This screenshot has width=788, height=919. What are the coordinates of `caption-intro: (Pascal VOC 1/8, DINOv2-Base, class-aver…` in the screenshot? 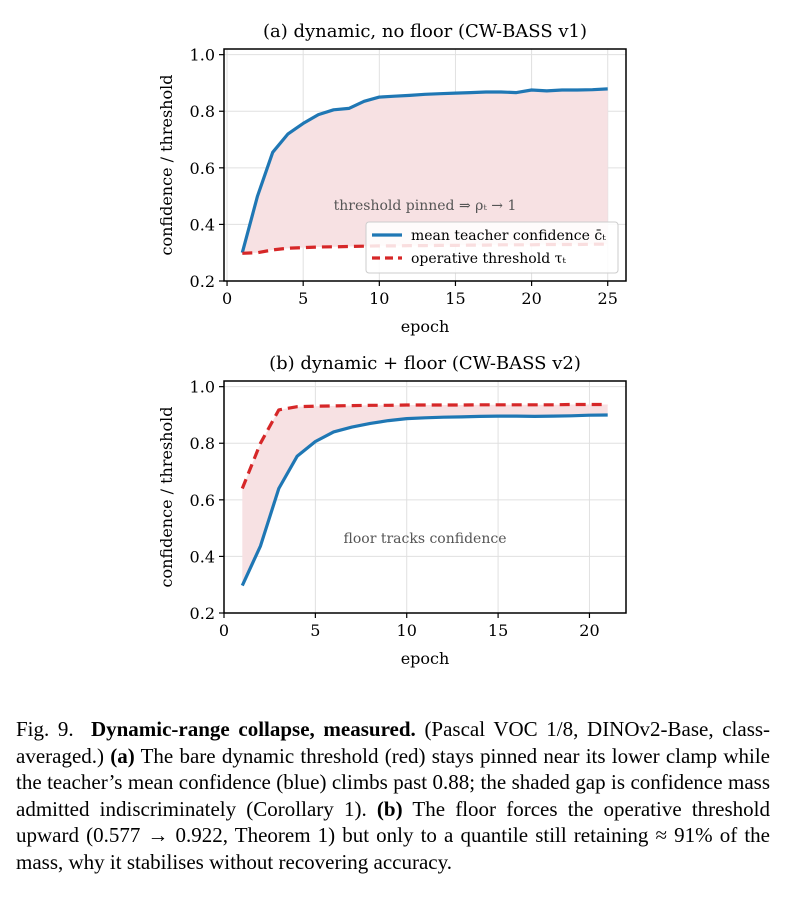 It's located at (393, 742).